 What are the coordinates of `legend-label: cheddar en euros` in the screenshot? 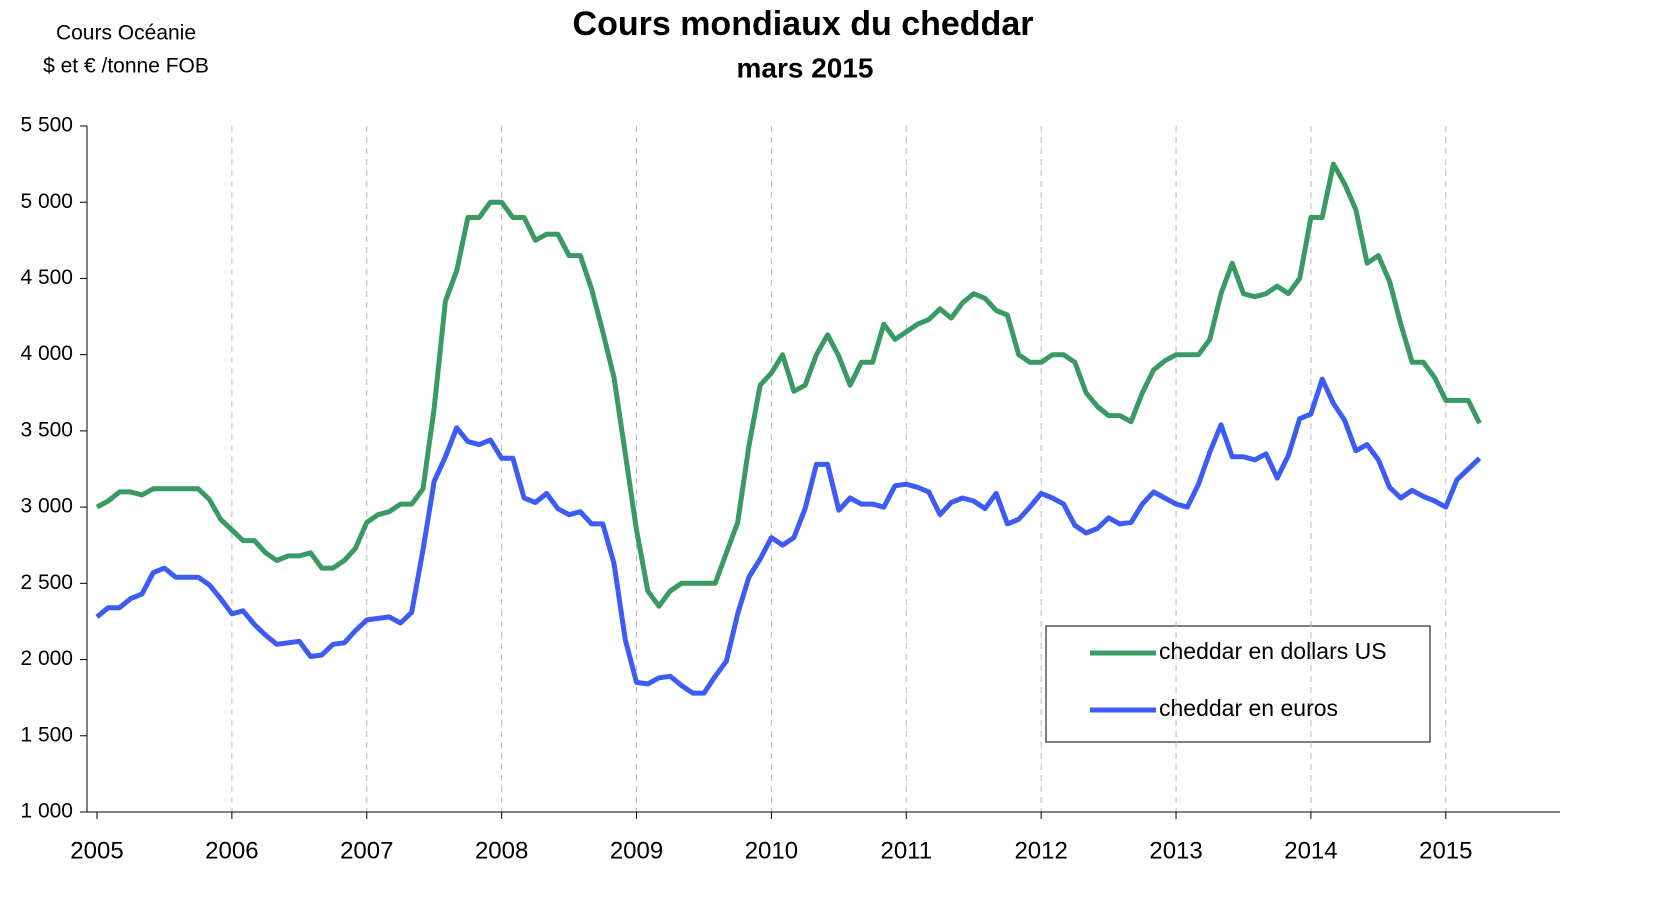 It's located at (1248, 708).